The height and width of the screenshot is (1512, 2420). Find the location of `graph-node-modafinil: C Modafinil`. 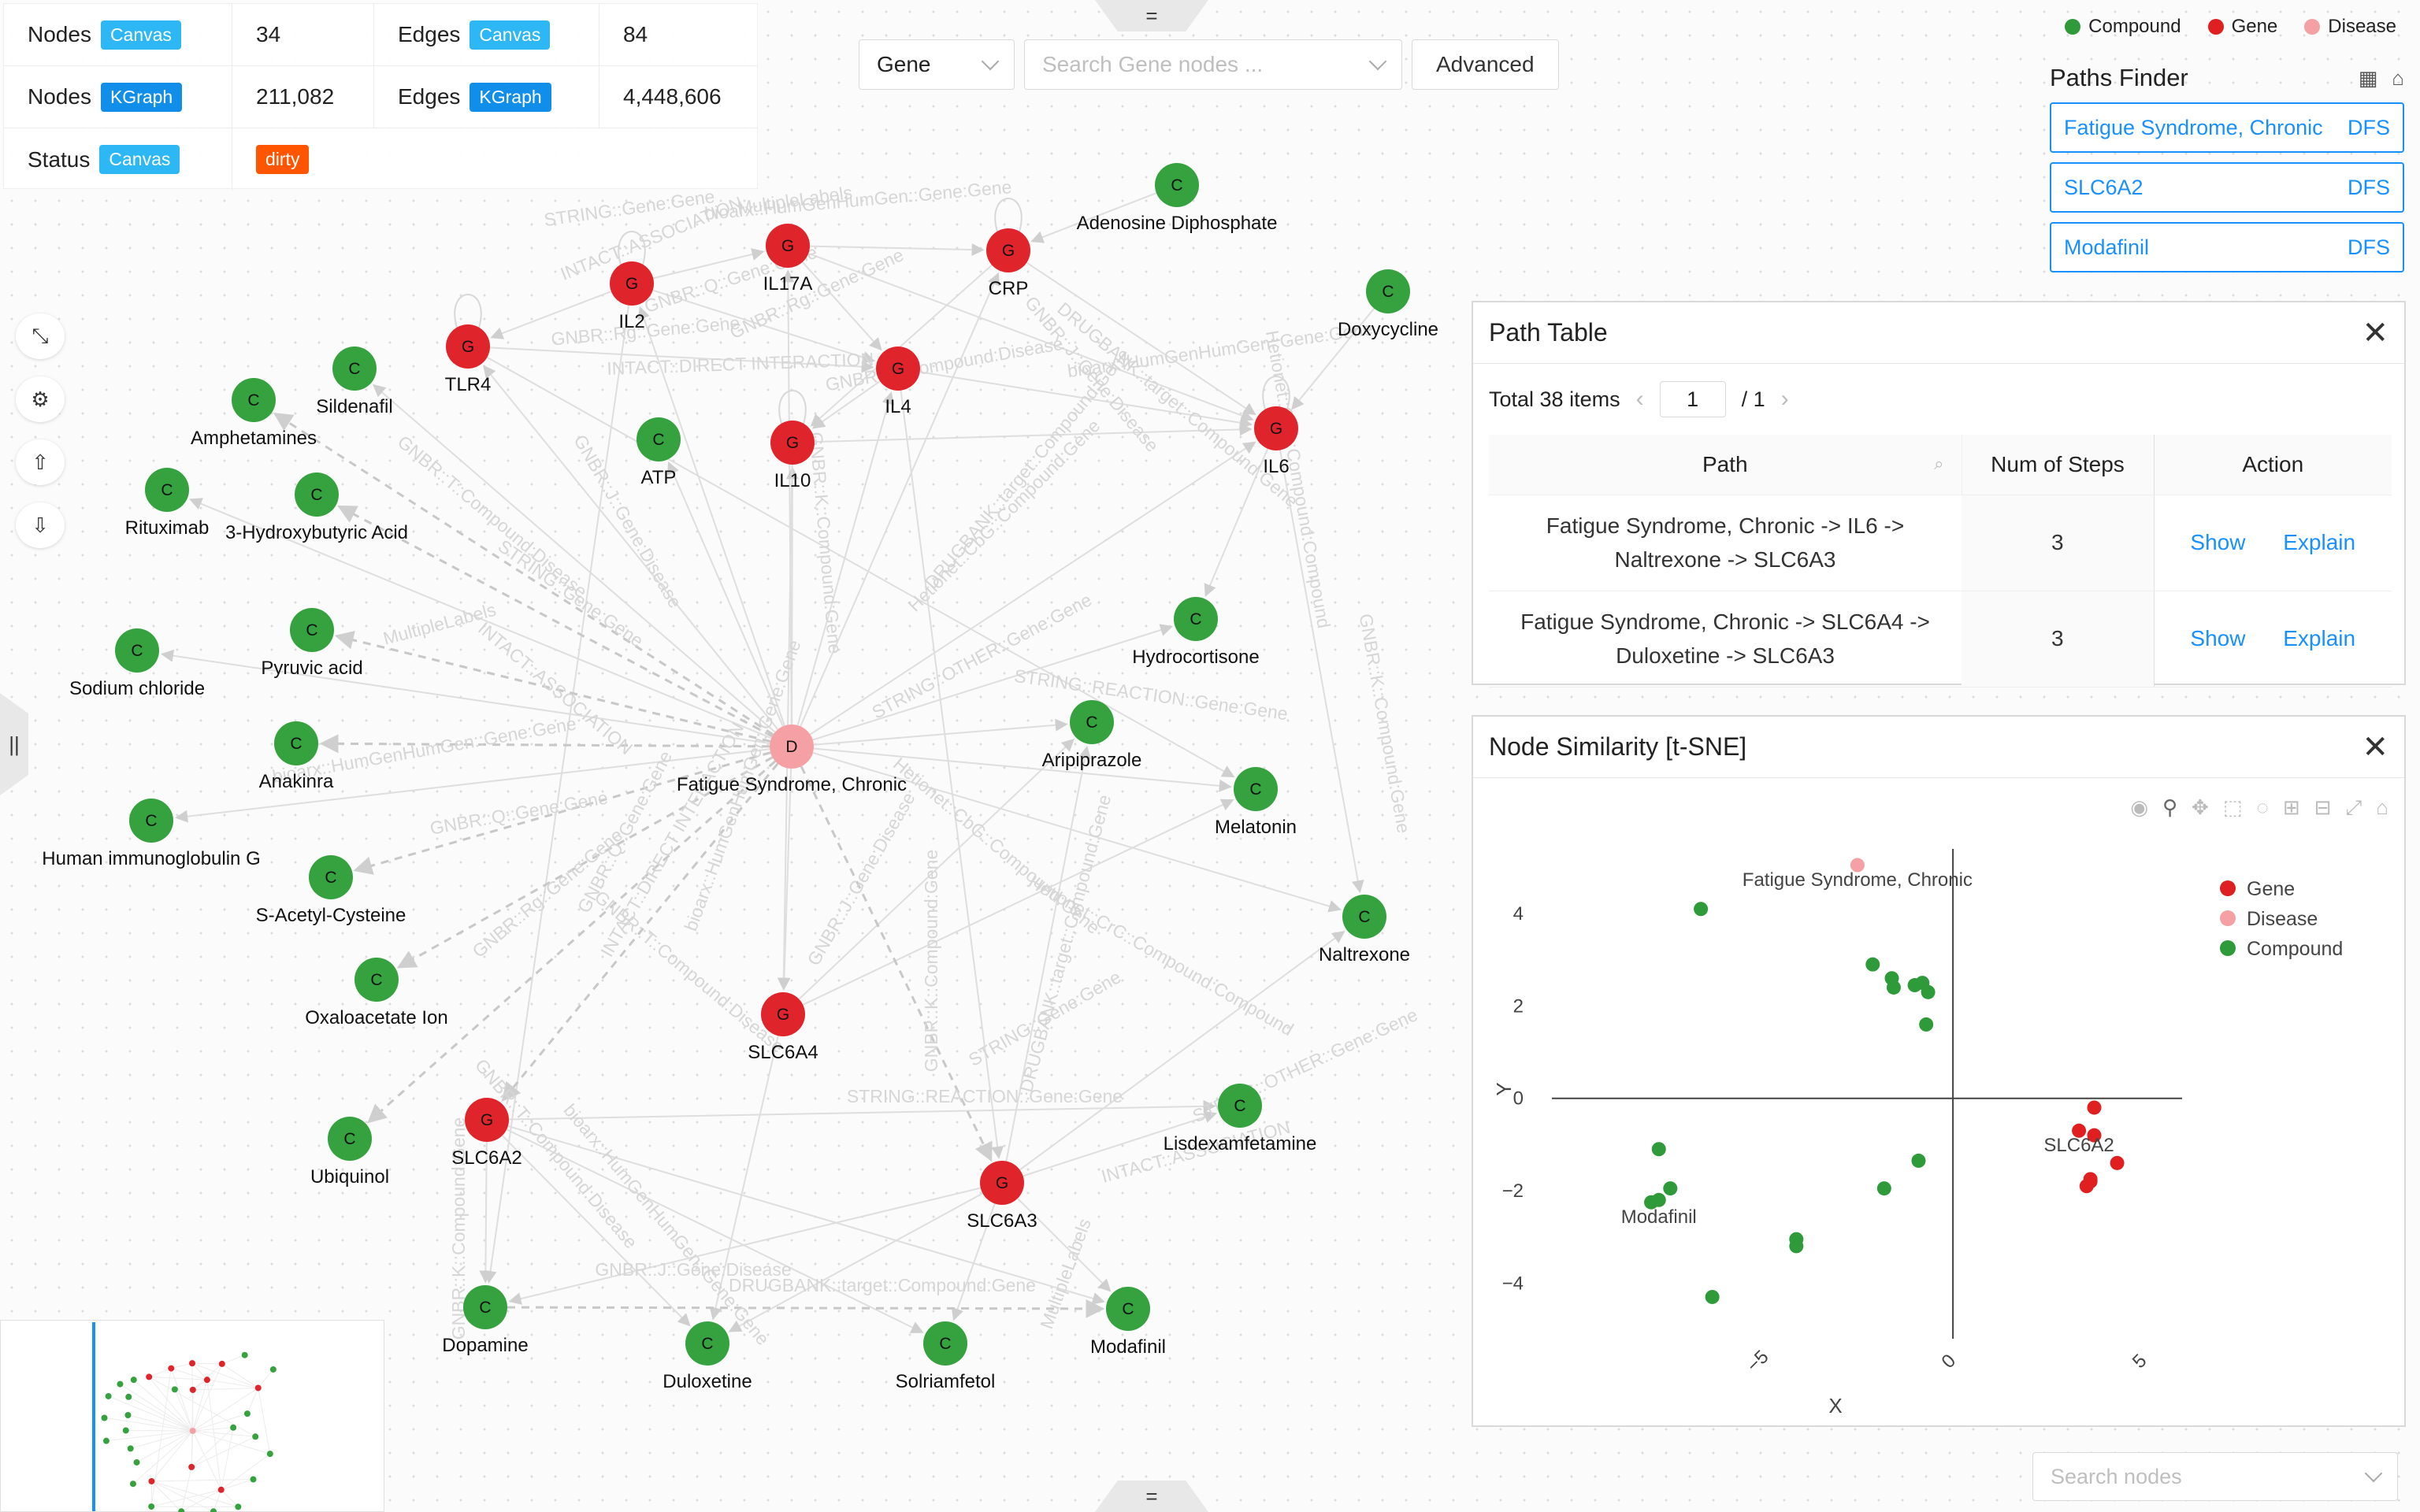

graph-node-modafinil: C Modafinil is located at coordinates (1128, 1322).